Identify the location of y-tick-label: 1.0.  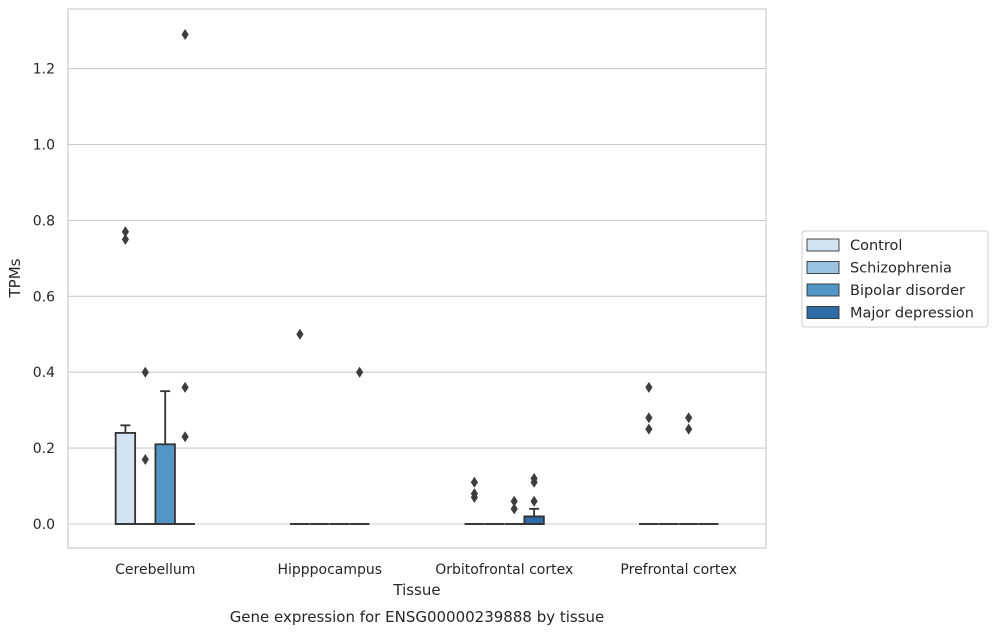
(44, 146).